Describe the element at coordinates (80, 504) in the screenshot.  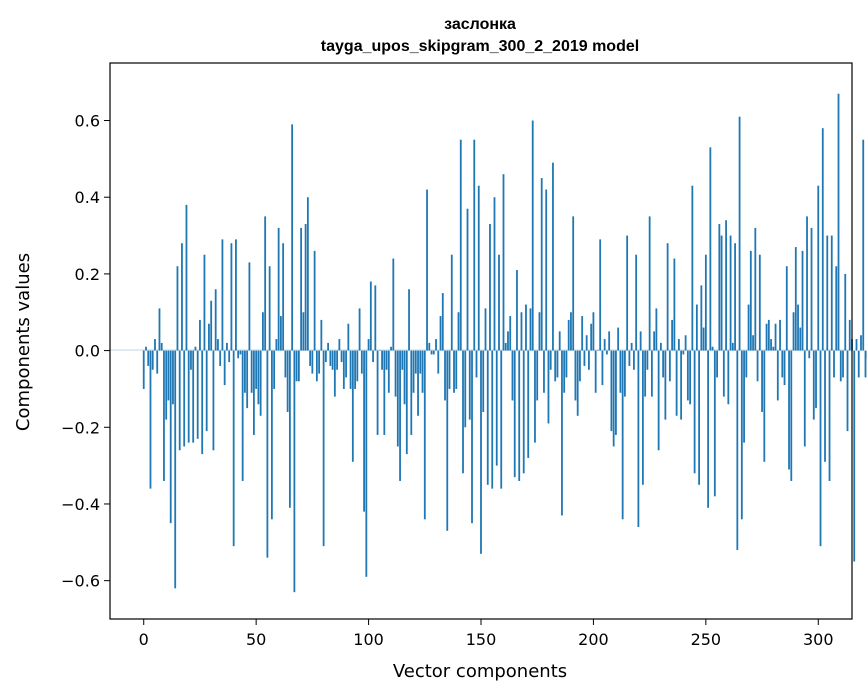
I see `y-tick-label-1: −0.4` at that location.